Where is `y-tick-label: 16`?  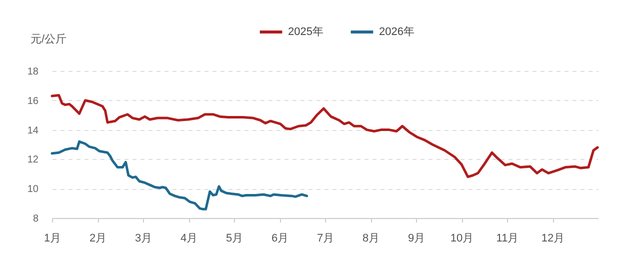
y-tick-label: 16 is located at coordinates (33, 101).